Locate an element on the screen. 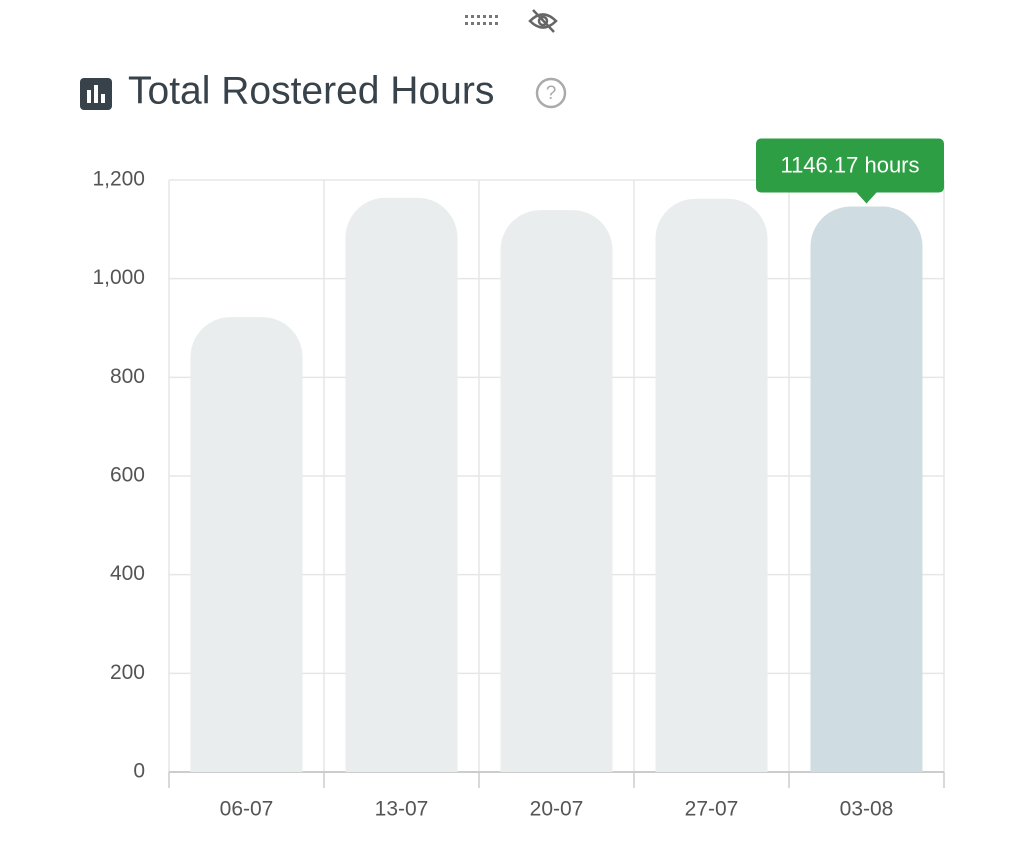  x-tick-label: 27-07 is located at coordinates (712, 809).